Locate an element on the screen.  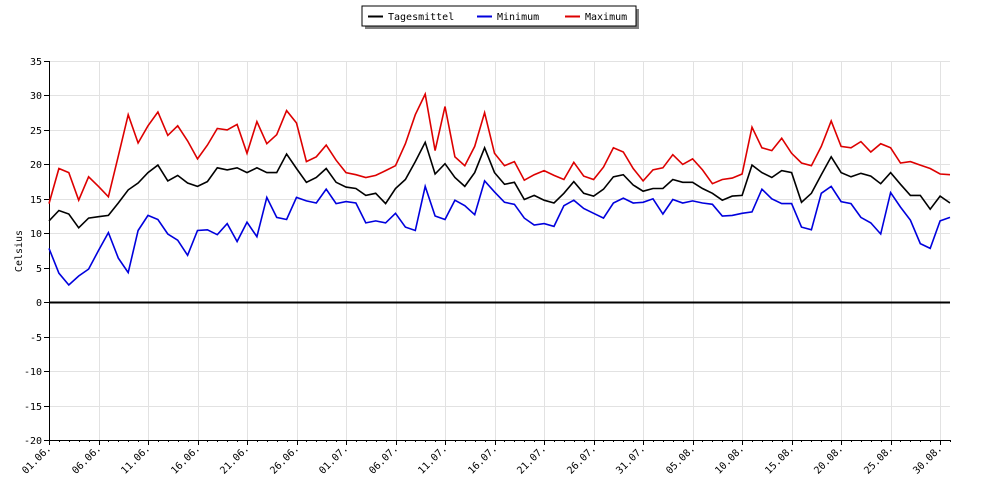
y-tick-label: 20 is located at coordinates (36, 165).